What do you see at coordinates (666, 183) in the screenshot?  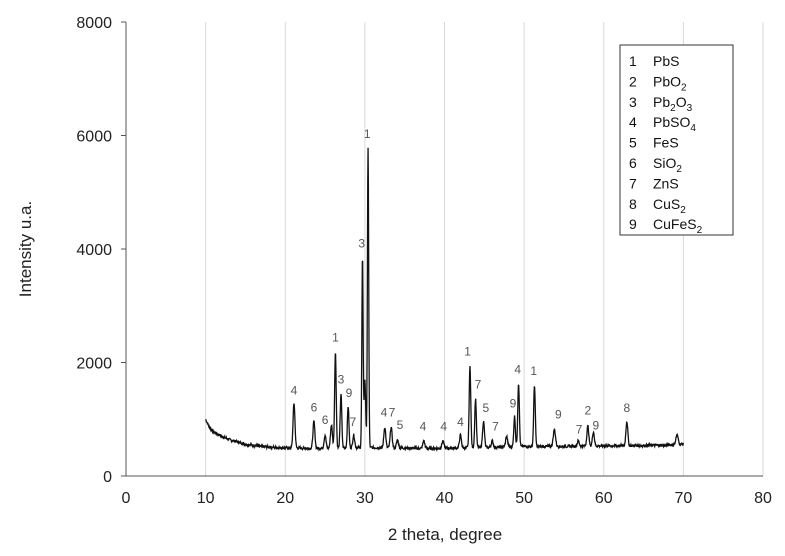 I see `legend-label-6: ZnS` at bounding box center [666, 183].